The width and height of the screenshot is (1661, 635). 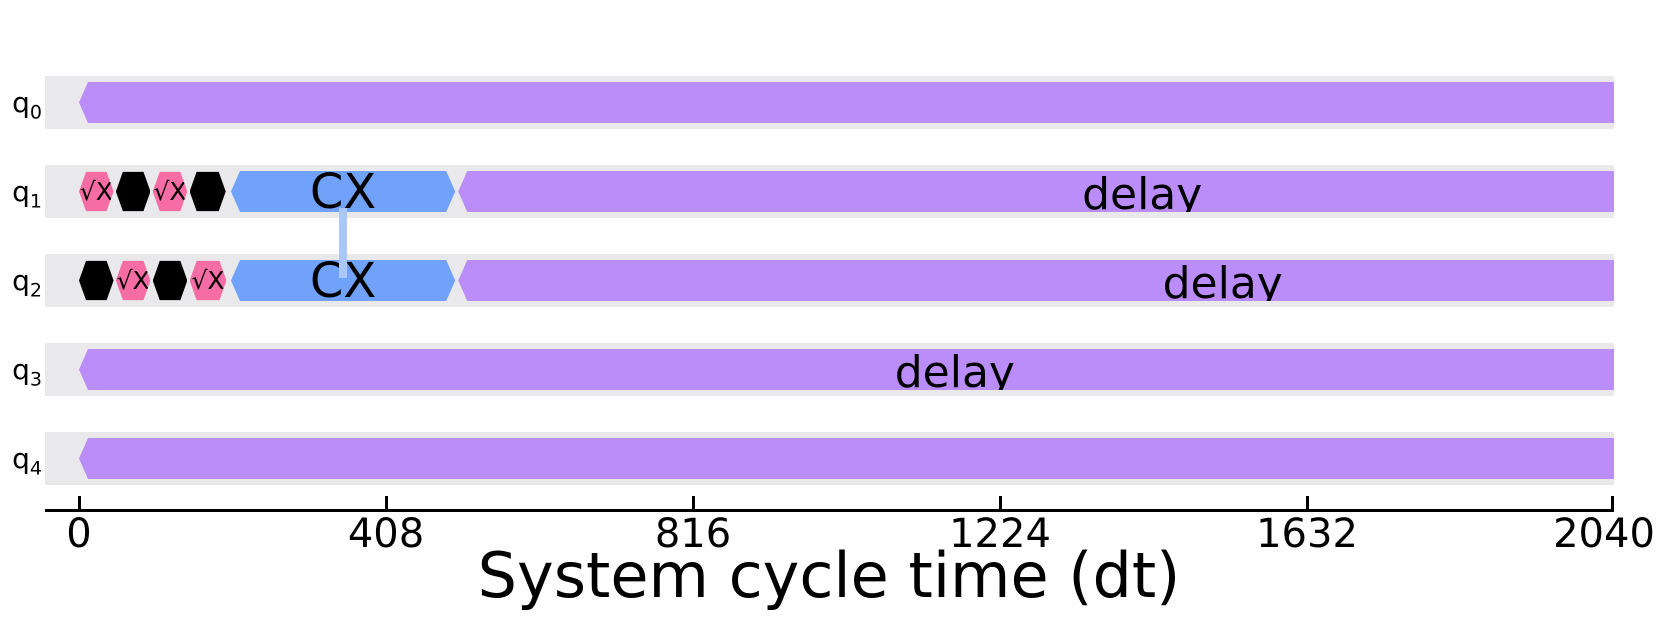 I want to click on cx-bar: CX, so click(x=343, y=191).